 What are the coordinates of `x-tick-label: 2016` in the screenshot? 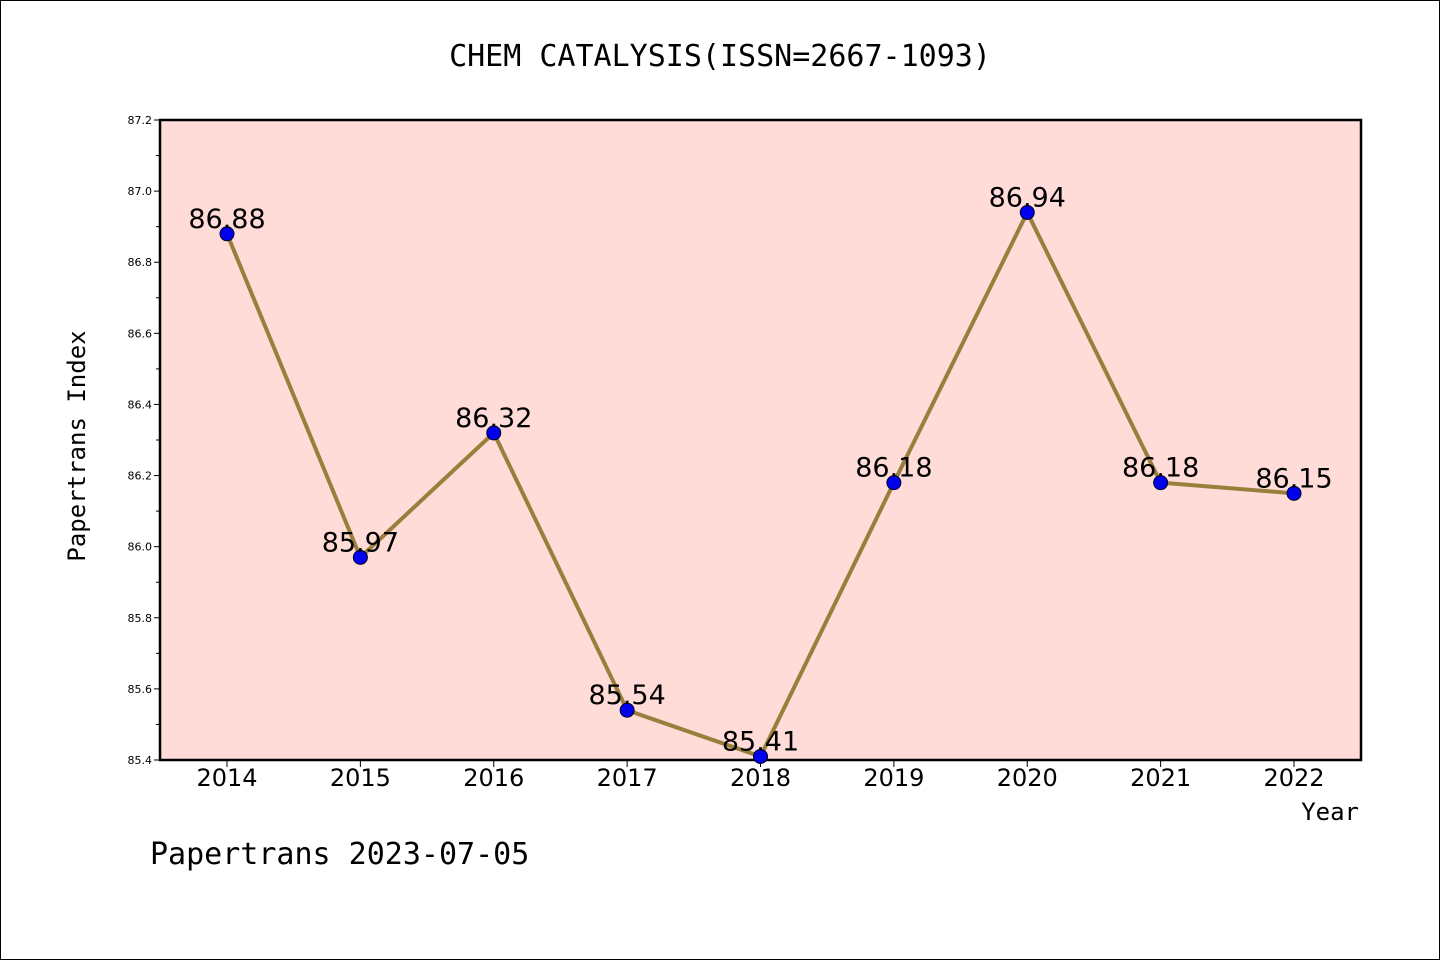 It's located at (493, 778).